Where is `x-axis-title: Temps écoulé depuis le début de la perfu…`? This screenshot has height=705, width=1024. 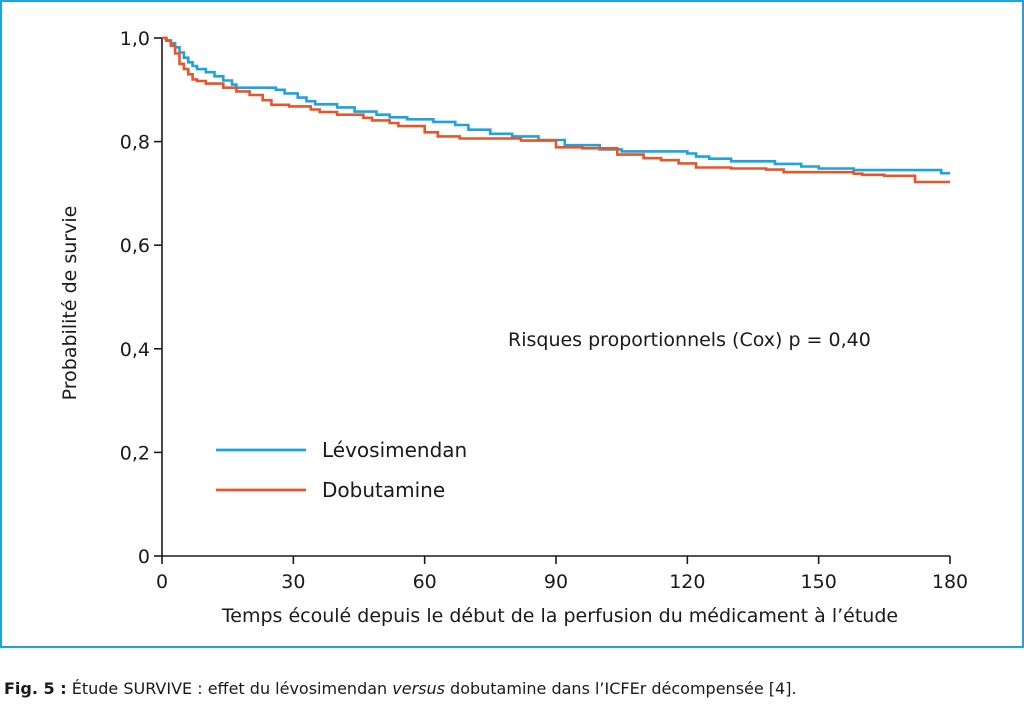
x-axis-title: Temps écoulé depuis le début de la perfu… is located at coordinates (559, 616).